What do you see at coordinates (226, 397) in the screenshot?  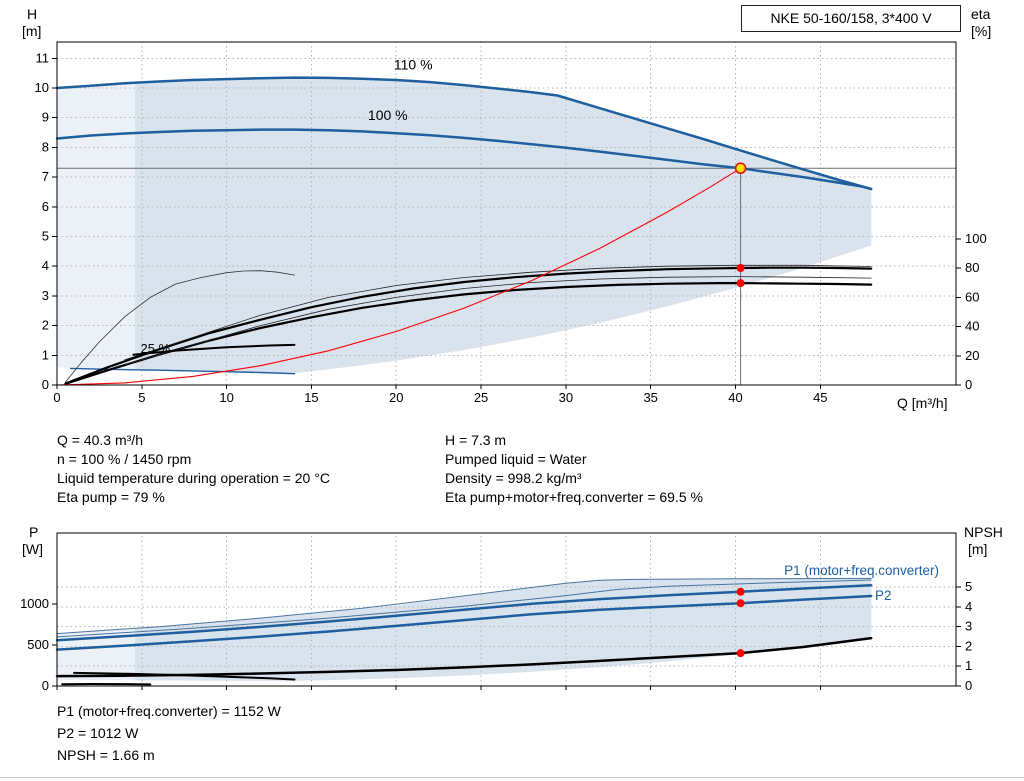 I see `x-tick-label: 10` at bounding box center [226, 397].